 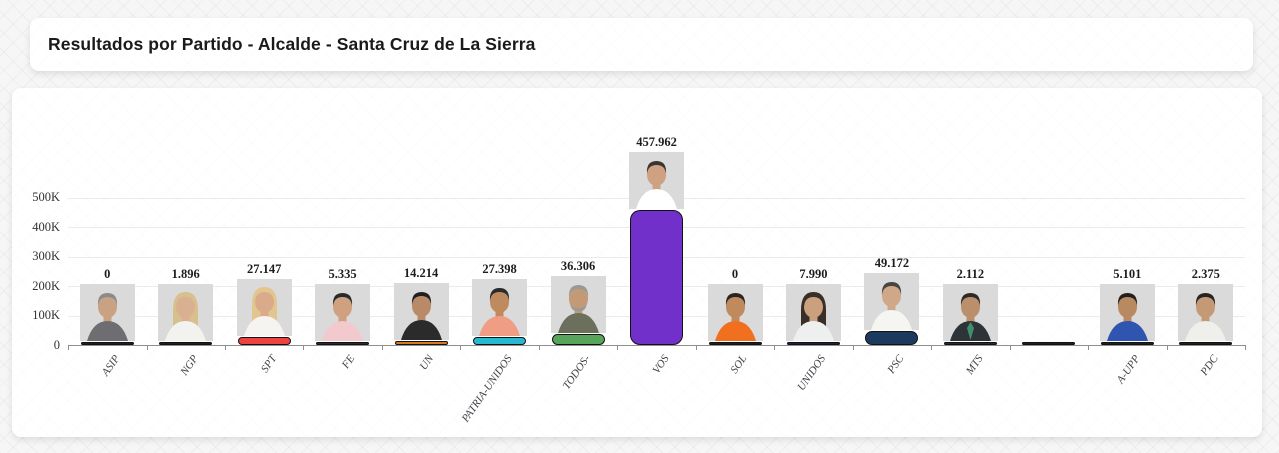 What do you see at coordinates (111, 366) in the screenshot?
I see `category-label: ASIP` at bounding box center [111, 366].